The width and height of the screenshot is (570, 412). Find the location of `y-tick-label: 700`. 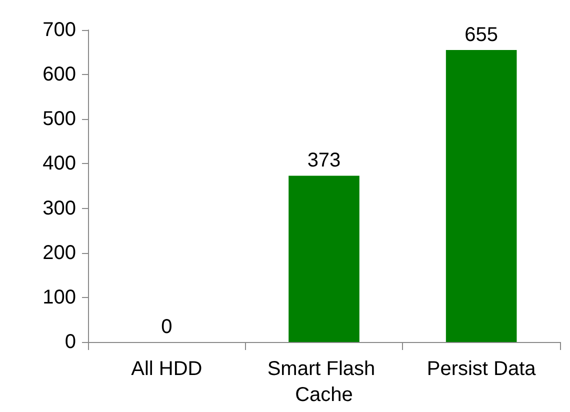

y-tick-label: 700 is located at coordinates (59, 30).